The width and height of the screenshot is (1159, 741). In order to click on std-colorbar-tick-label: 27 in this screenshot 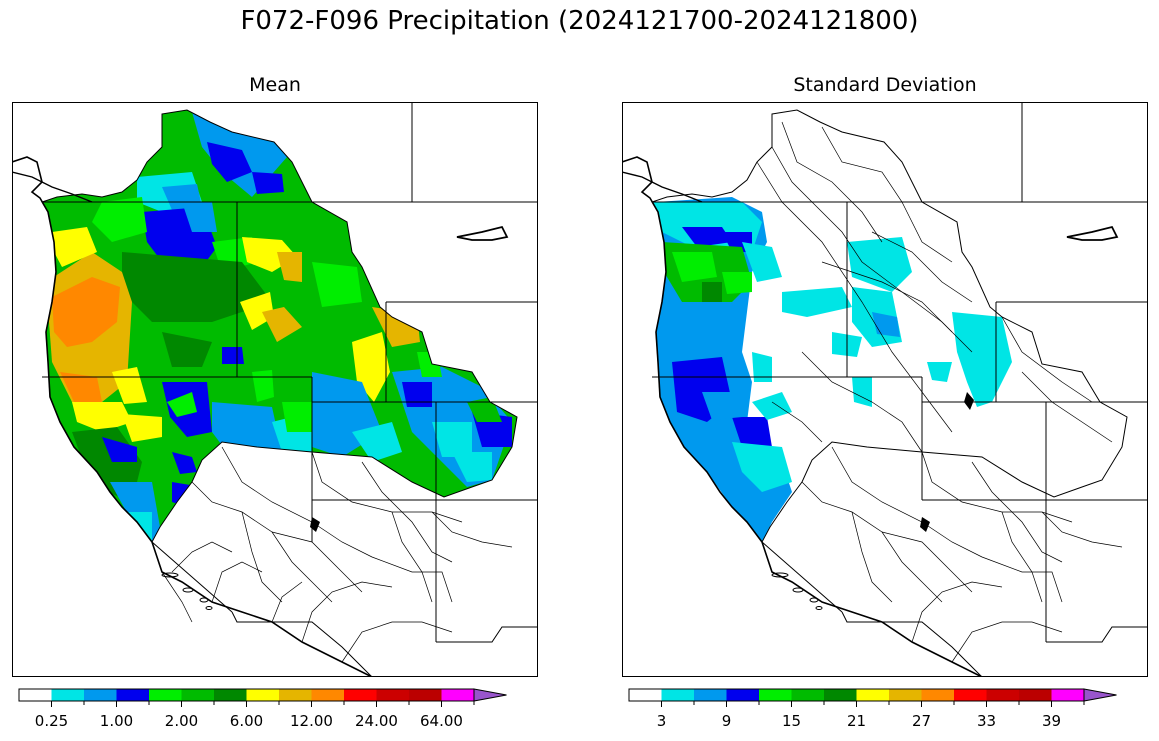, I will do `click(921, 721)`.